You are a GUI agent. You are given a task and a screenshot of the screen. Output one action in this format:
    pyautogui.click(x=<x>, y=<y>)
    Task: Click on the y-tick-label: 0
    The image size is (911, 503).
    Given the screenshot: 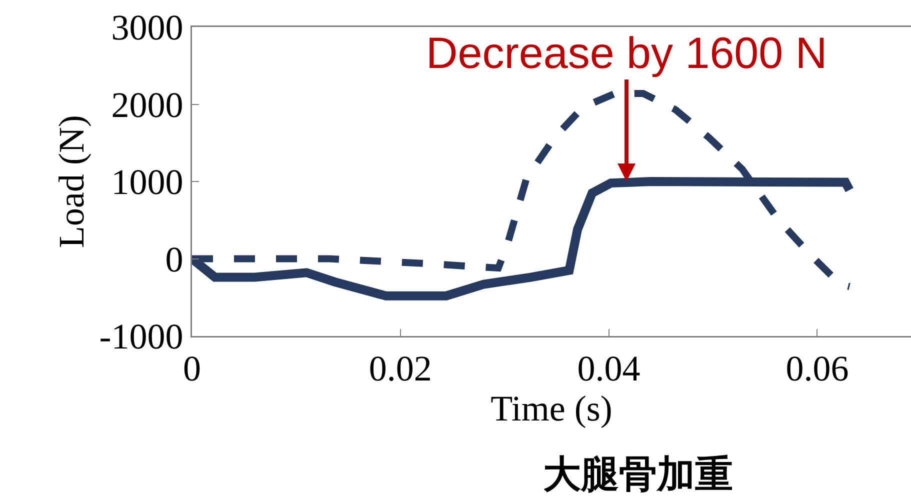 What is the action you would take?
    pyautogui.click(x=174, y=259)
    